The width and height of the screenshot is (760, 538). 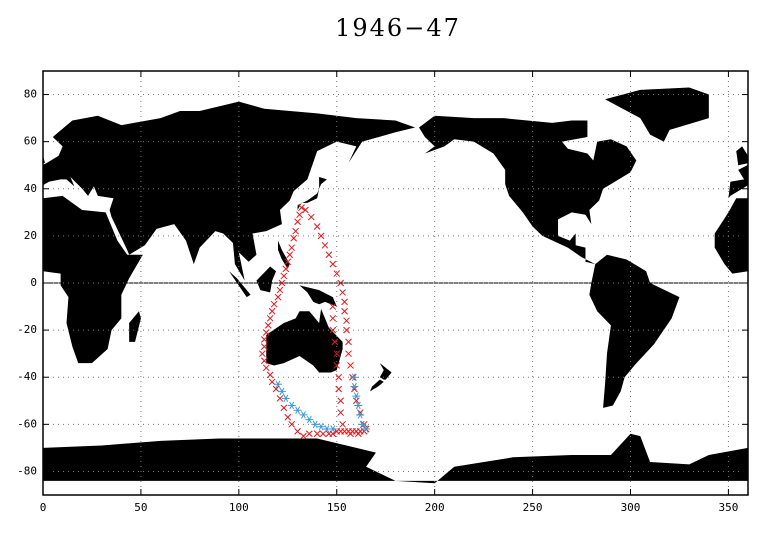 I want to click on x-tick-label: 100, so click(x=239, y=507).